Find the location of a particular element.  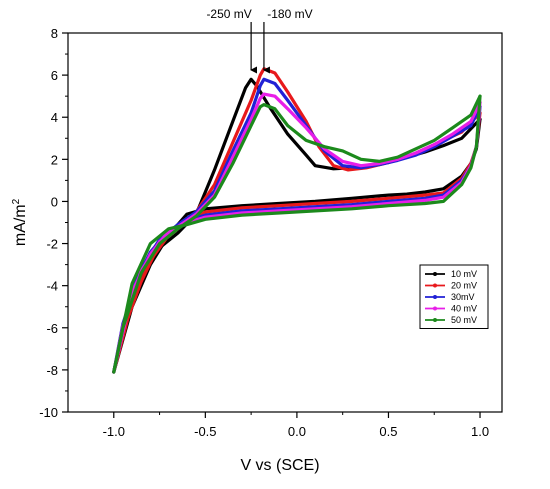

y-tick-label: 4 is located at coordinates (54, 117).